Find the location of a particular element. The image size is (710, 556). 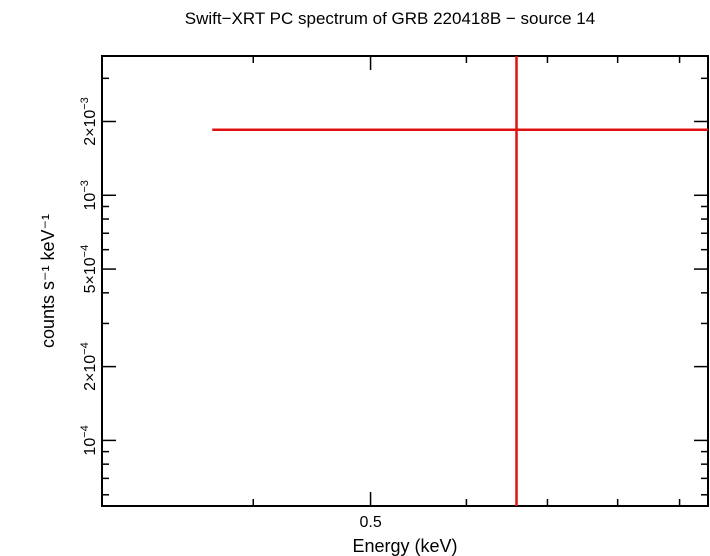

y-tick-label: 2×10−4 is located at coordinates (89, 366).